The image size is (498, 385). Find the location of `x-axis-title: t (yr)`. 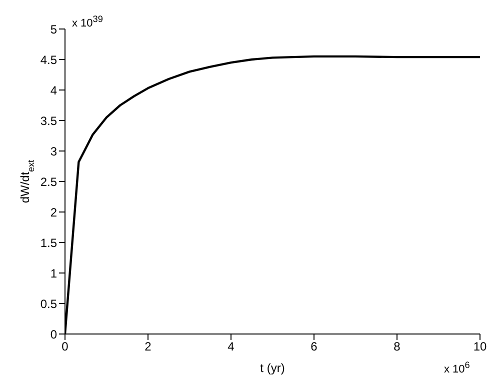

x-axis-title: t (yr) is located at coordinates (272, 368).